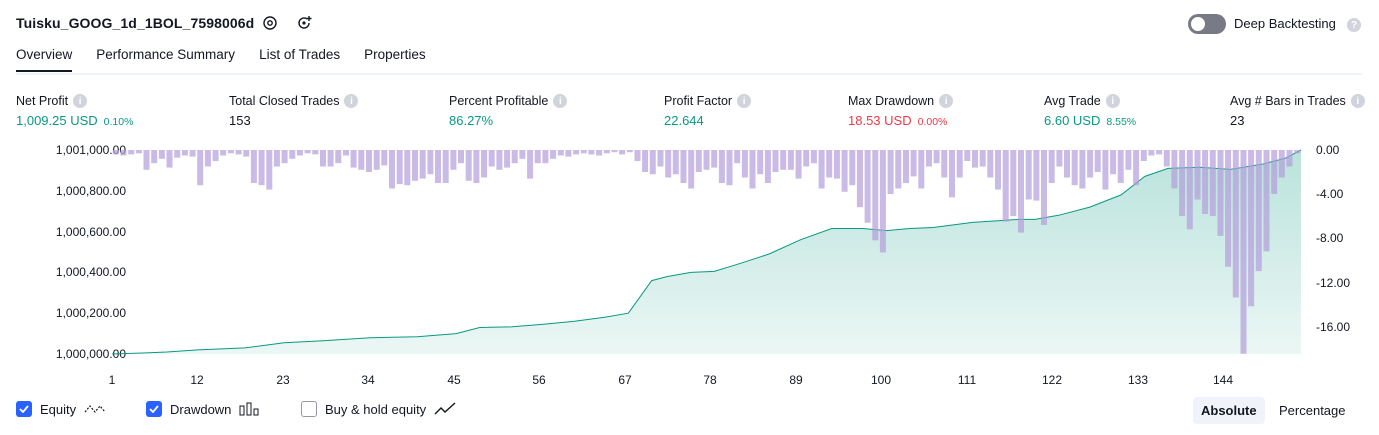 The height and width of the screenshot is (435, 1379). What do you see at coordinates (154, 409) in the screenshot?
I see `drawdown-checkbox` at bounding box center [154, 409].